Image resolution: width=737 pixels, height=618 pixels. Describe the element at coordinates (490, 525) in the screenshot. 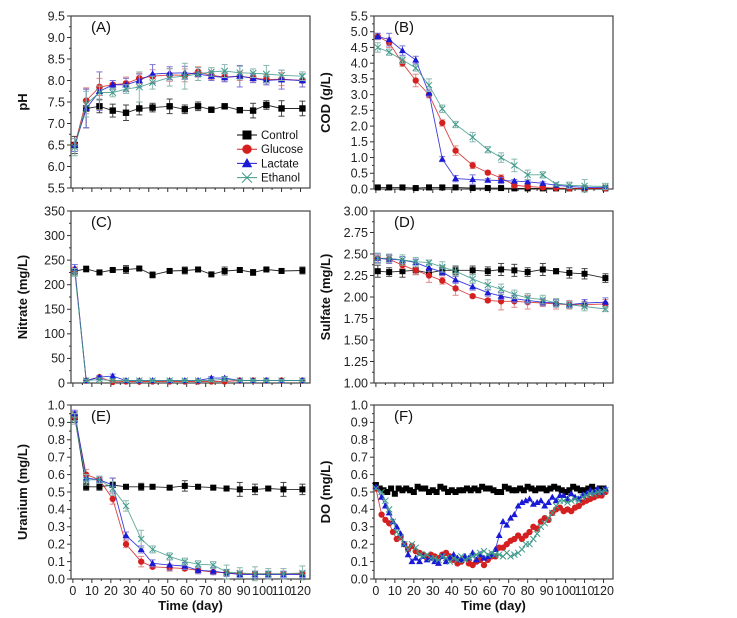

I see `series-ethanol` at that location.